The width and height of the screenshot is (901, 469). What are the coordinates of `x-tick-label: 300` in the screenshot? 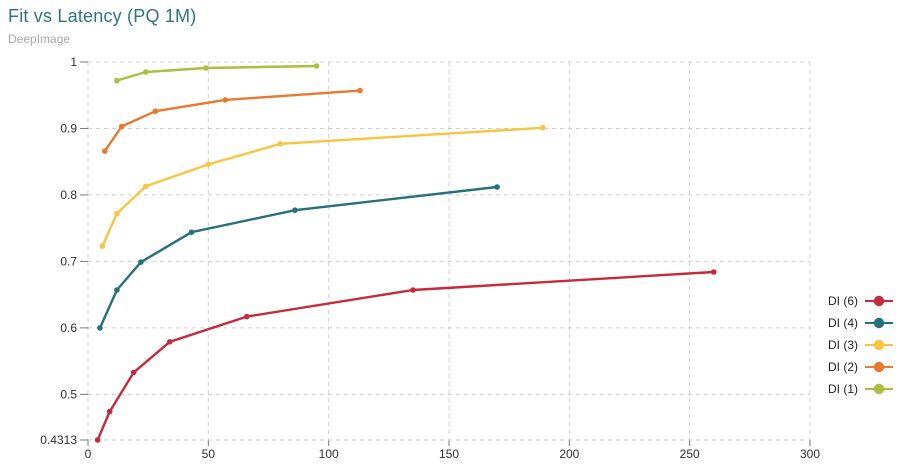 It's located at (810, 454).